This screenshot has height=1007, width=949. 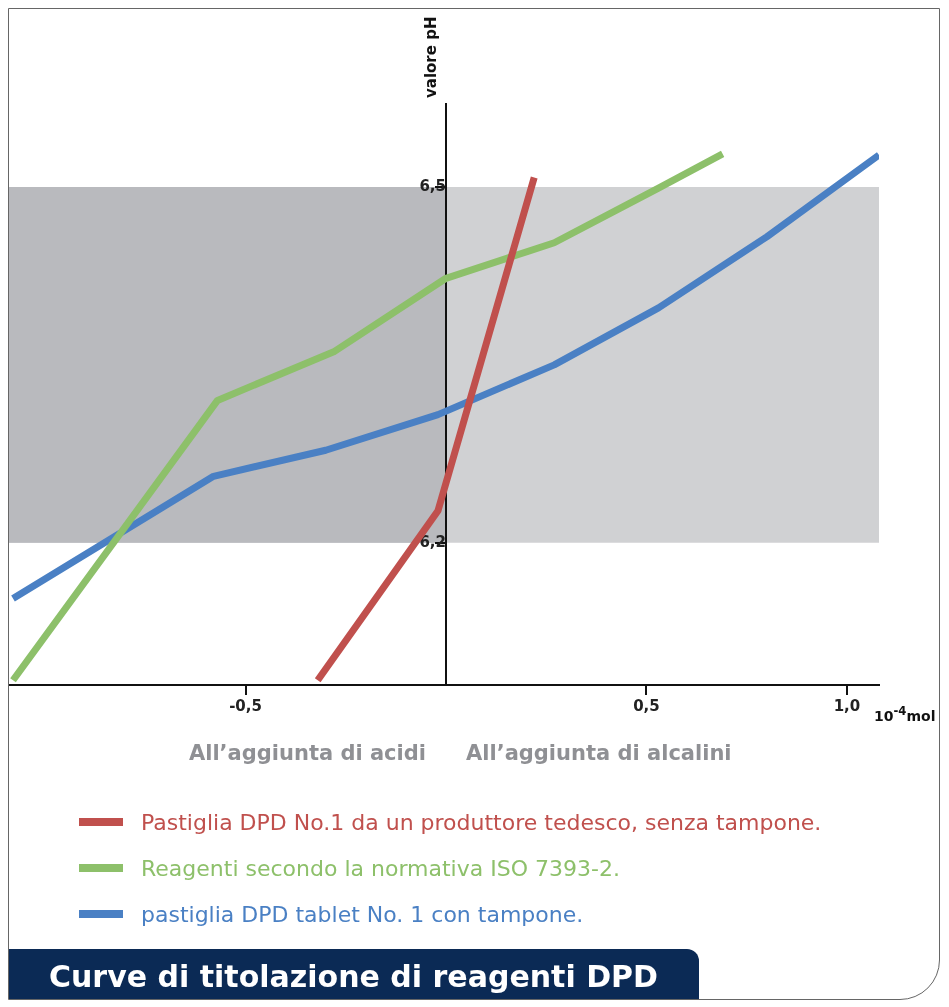 I want to click on legend-label: Reagenti secondo la normativa ISO 7393-2., so click(x=380, y=868).